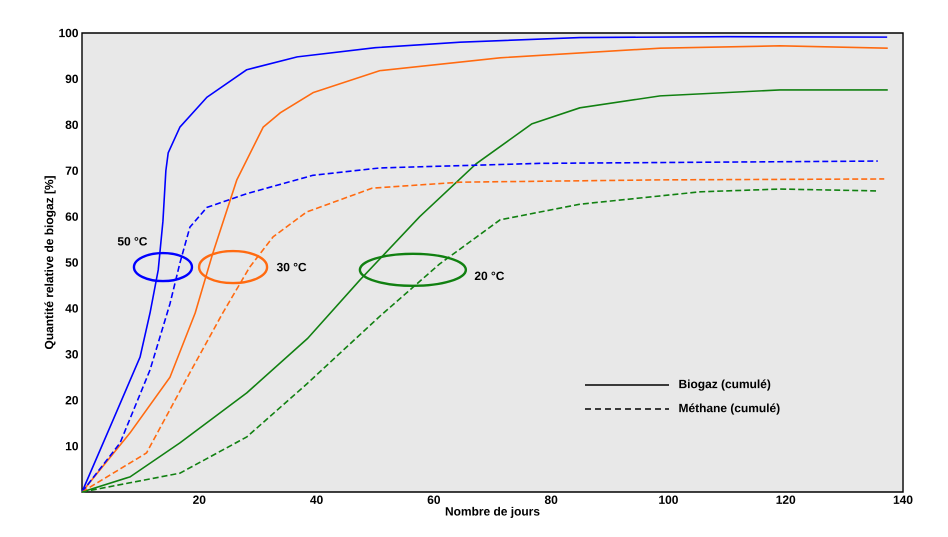  Describe the element at coordinates (72, 125) in the screenshot. I see `y-tick-label: 80` at that location.